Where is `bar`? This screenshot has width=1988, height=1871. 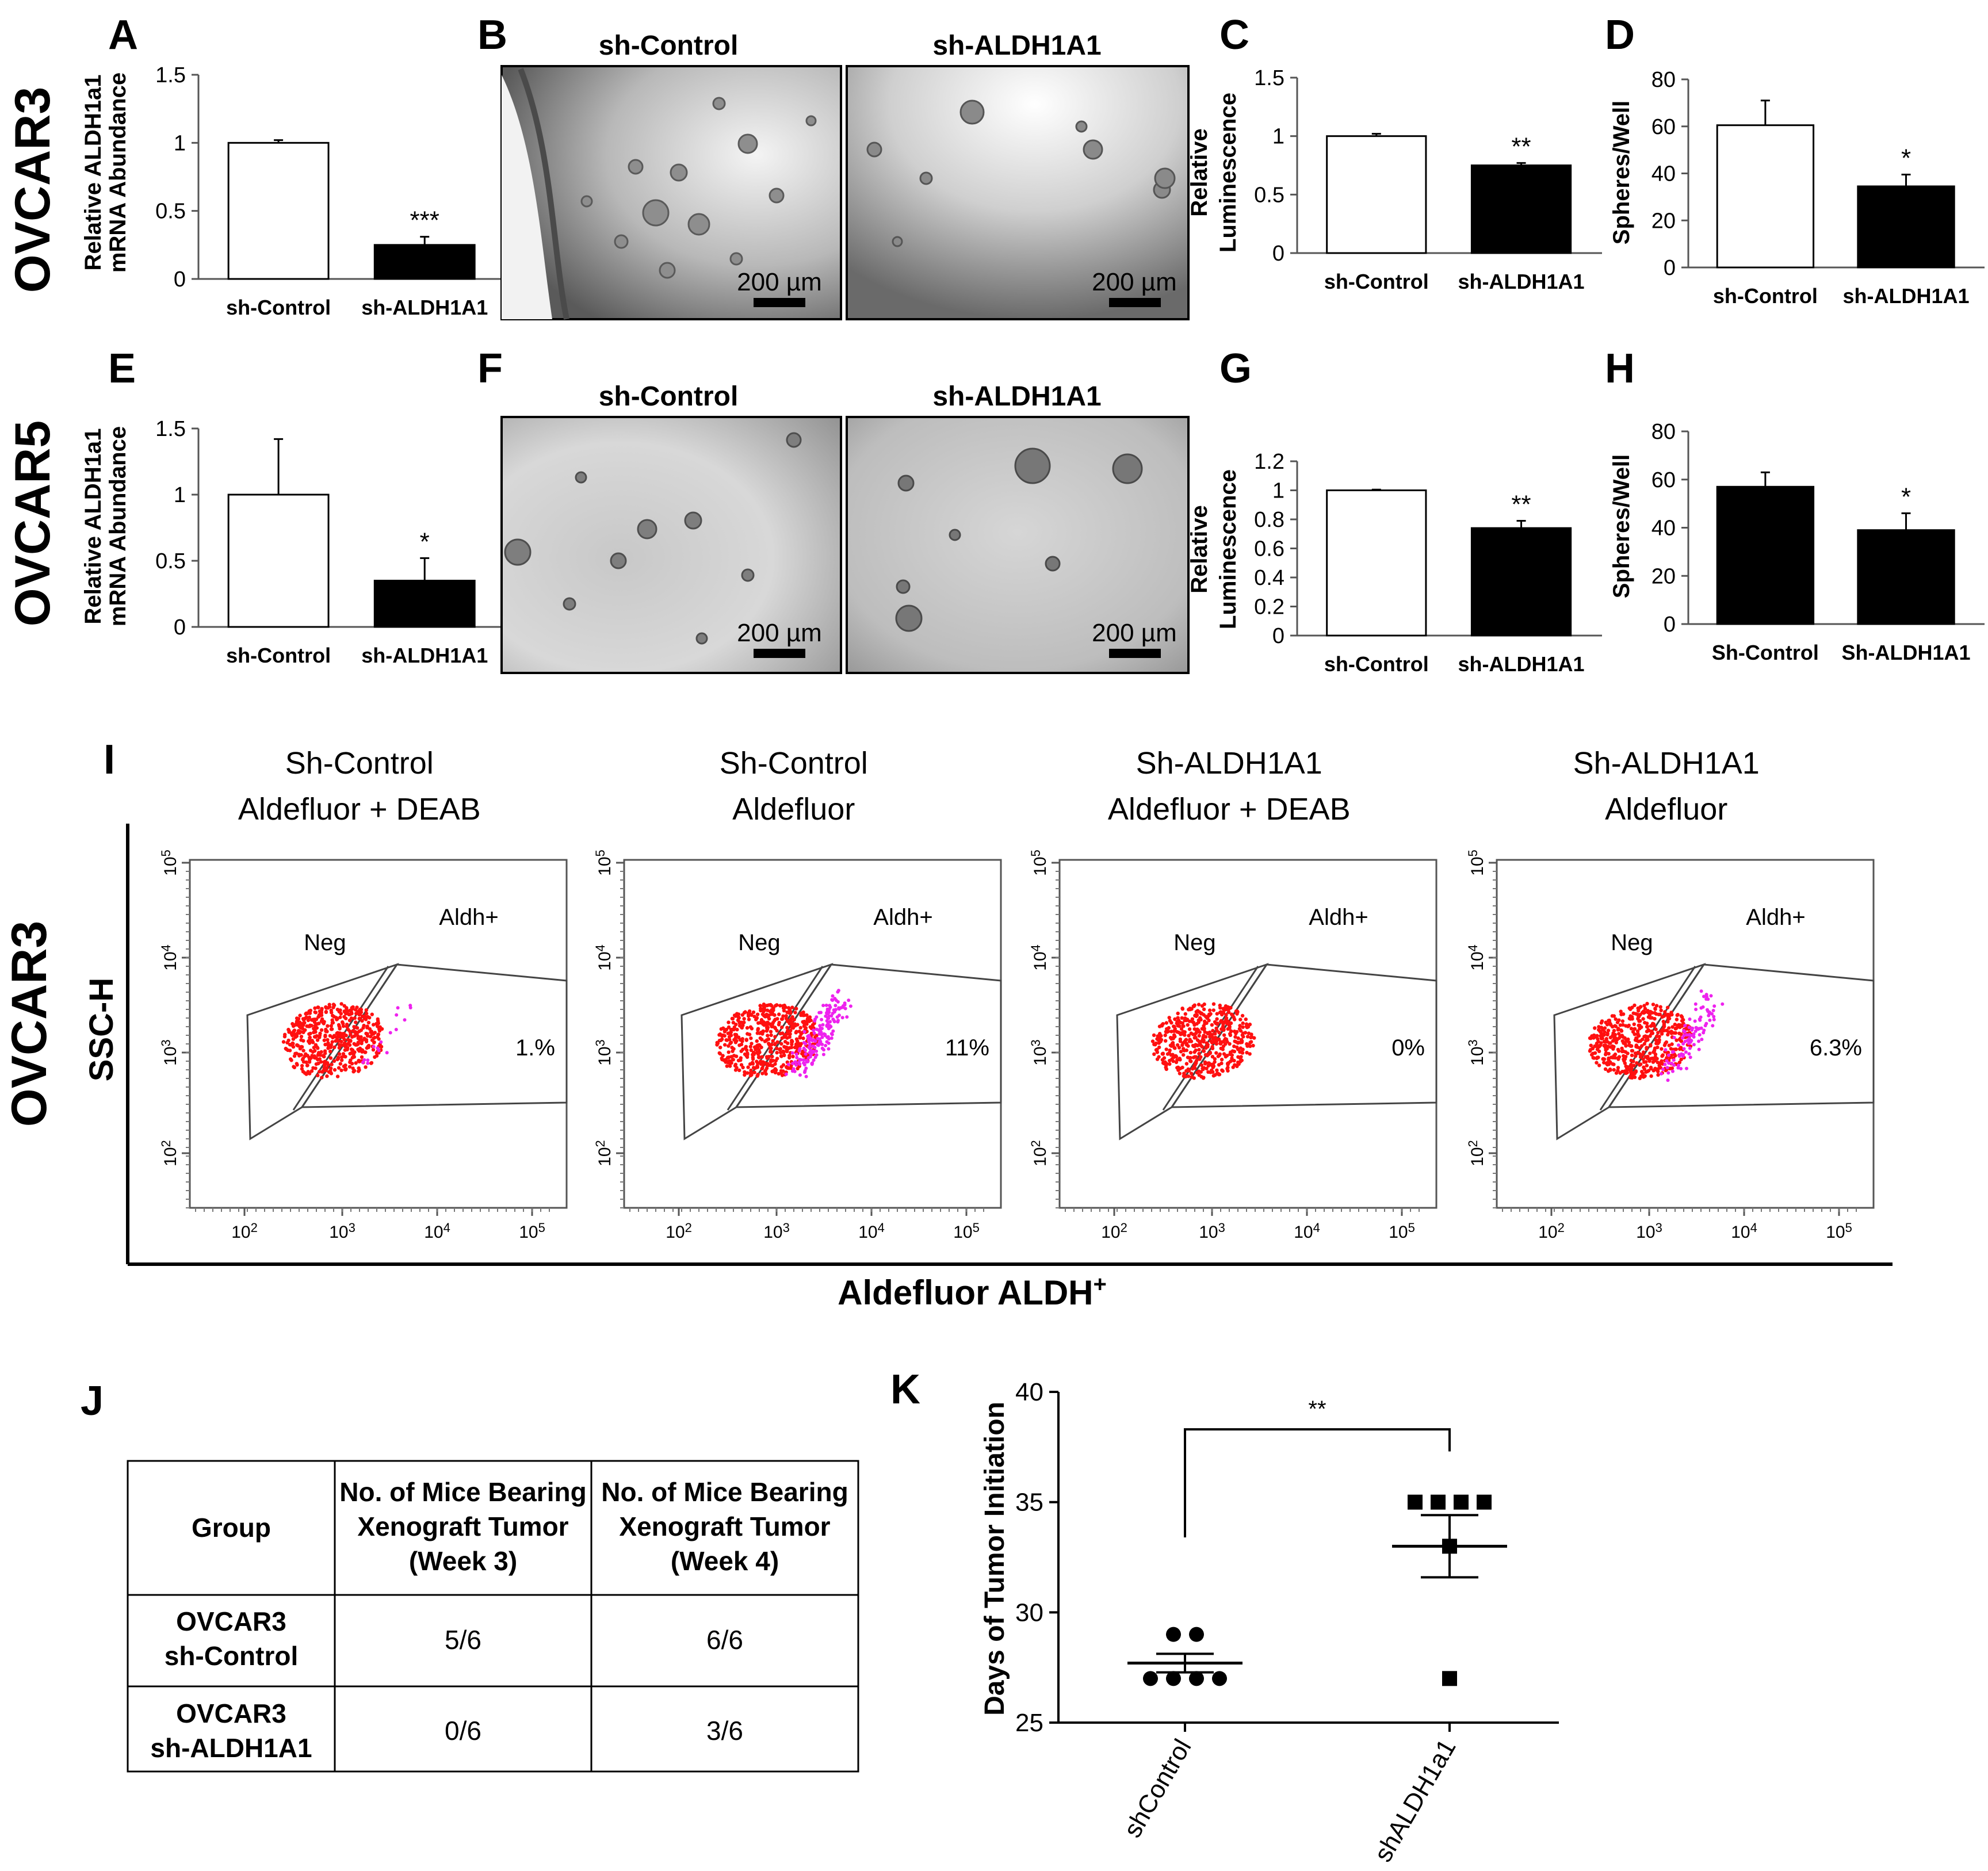 bar is located at coordinates (1376, 195).